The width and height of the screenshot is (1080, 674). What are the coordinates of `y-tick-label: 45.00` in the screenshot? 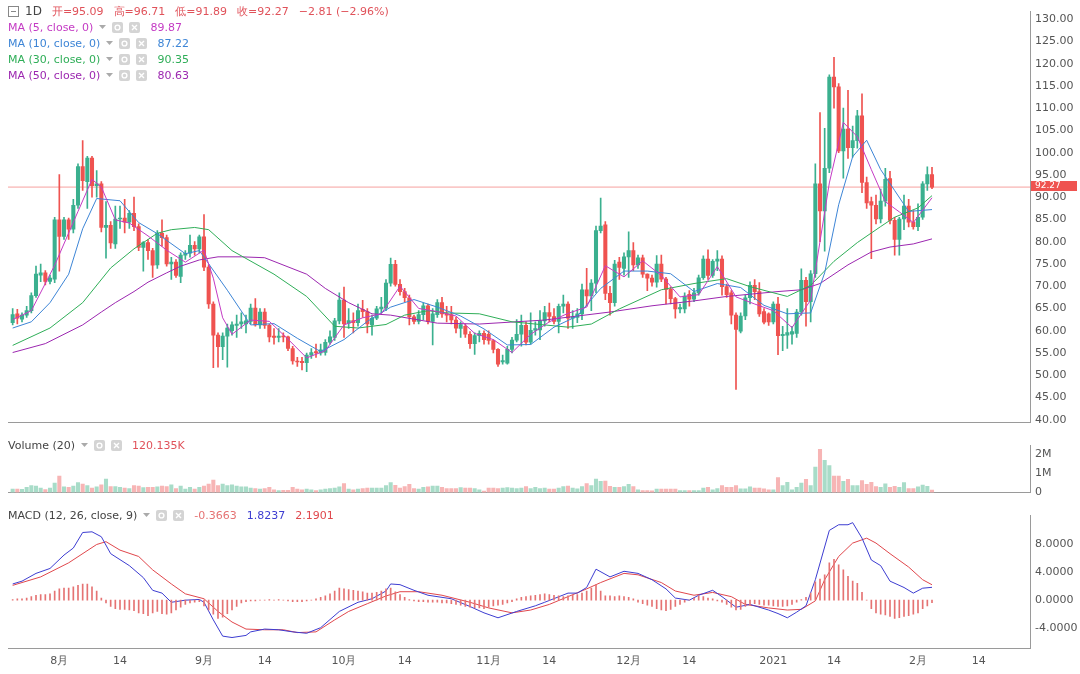 It's located at (1051, 397).